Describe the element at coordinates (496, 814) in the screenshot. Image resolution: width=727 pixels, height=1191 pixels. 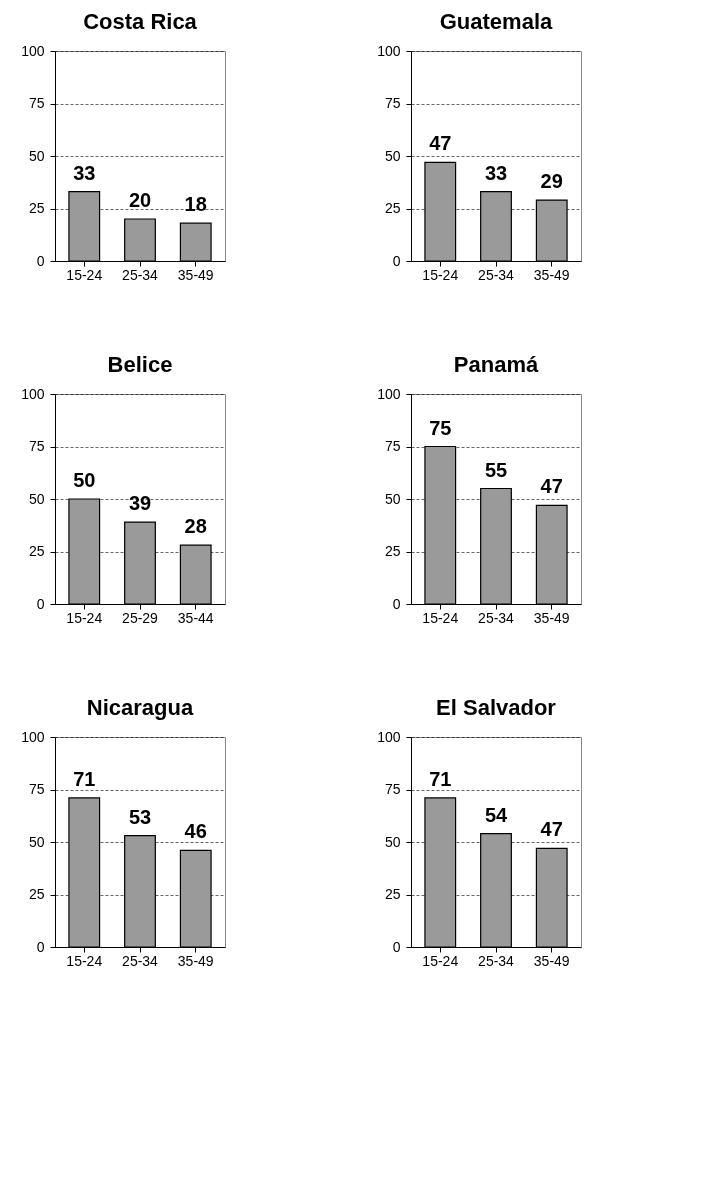
I see `data-label: 54` at that location.